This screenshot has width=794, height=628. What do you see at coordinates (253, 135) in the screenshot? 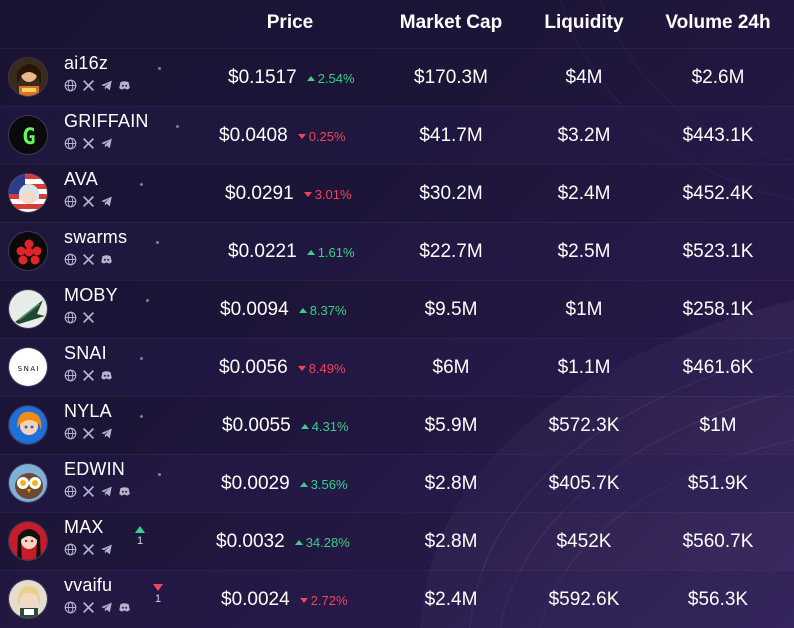
I see `token-price: $0.0408` at bounding box center [253, 135].